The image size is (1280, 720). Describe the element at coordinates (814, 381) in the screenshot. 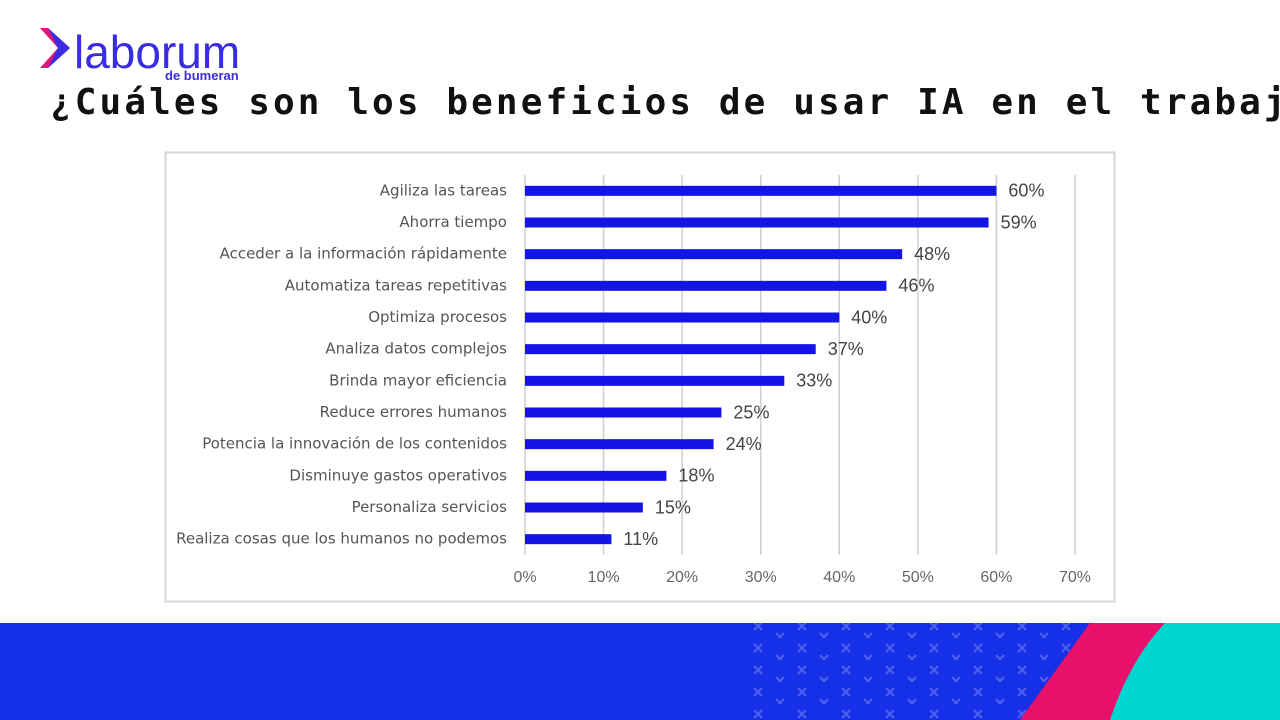

I see `value-label: 33%` at that location.